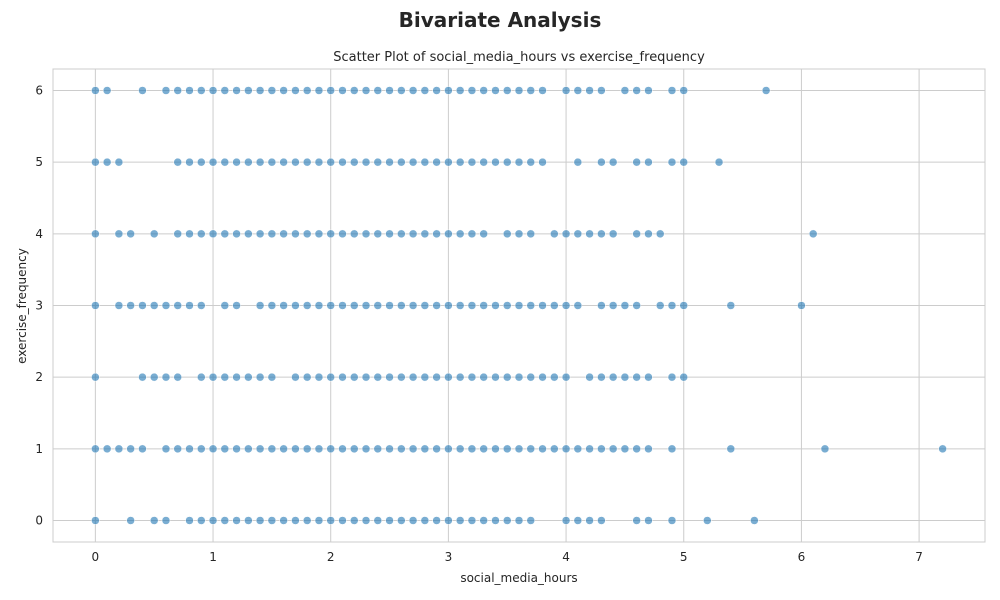  Describe the element at coordinates (22, 306) in the screenshot. I see `y-axis-label: exercise_frequency` at that location.